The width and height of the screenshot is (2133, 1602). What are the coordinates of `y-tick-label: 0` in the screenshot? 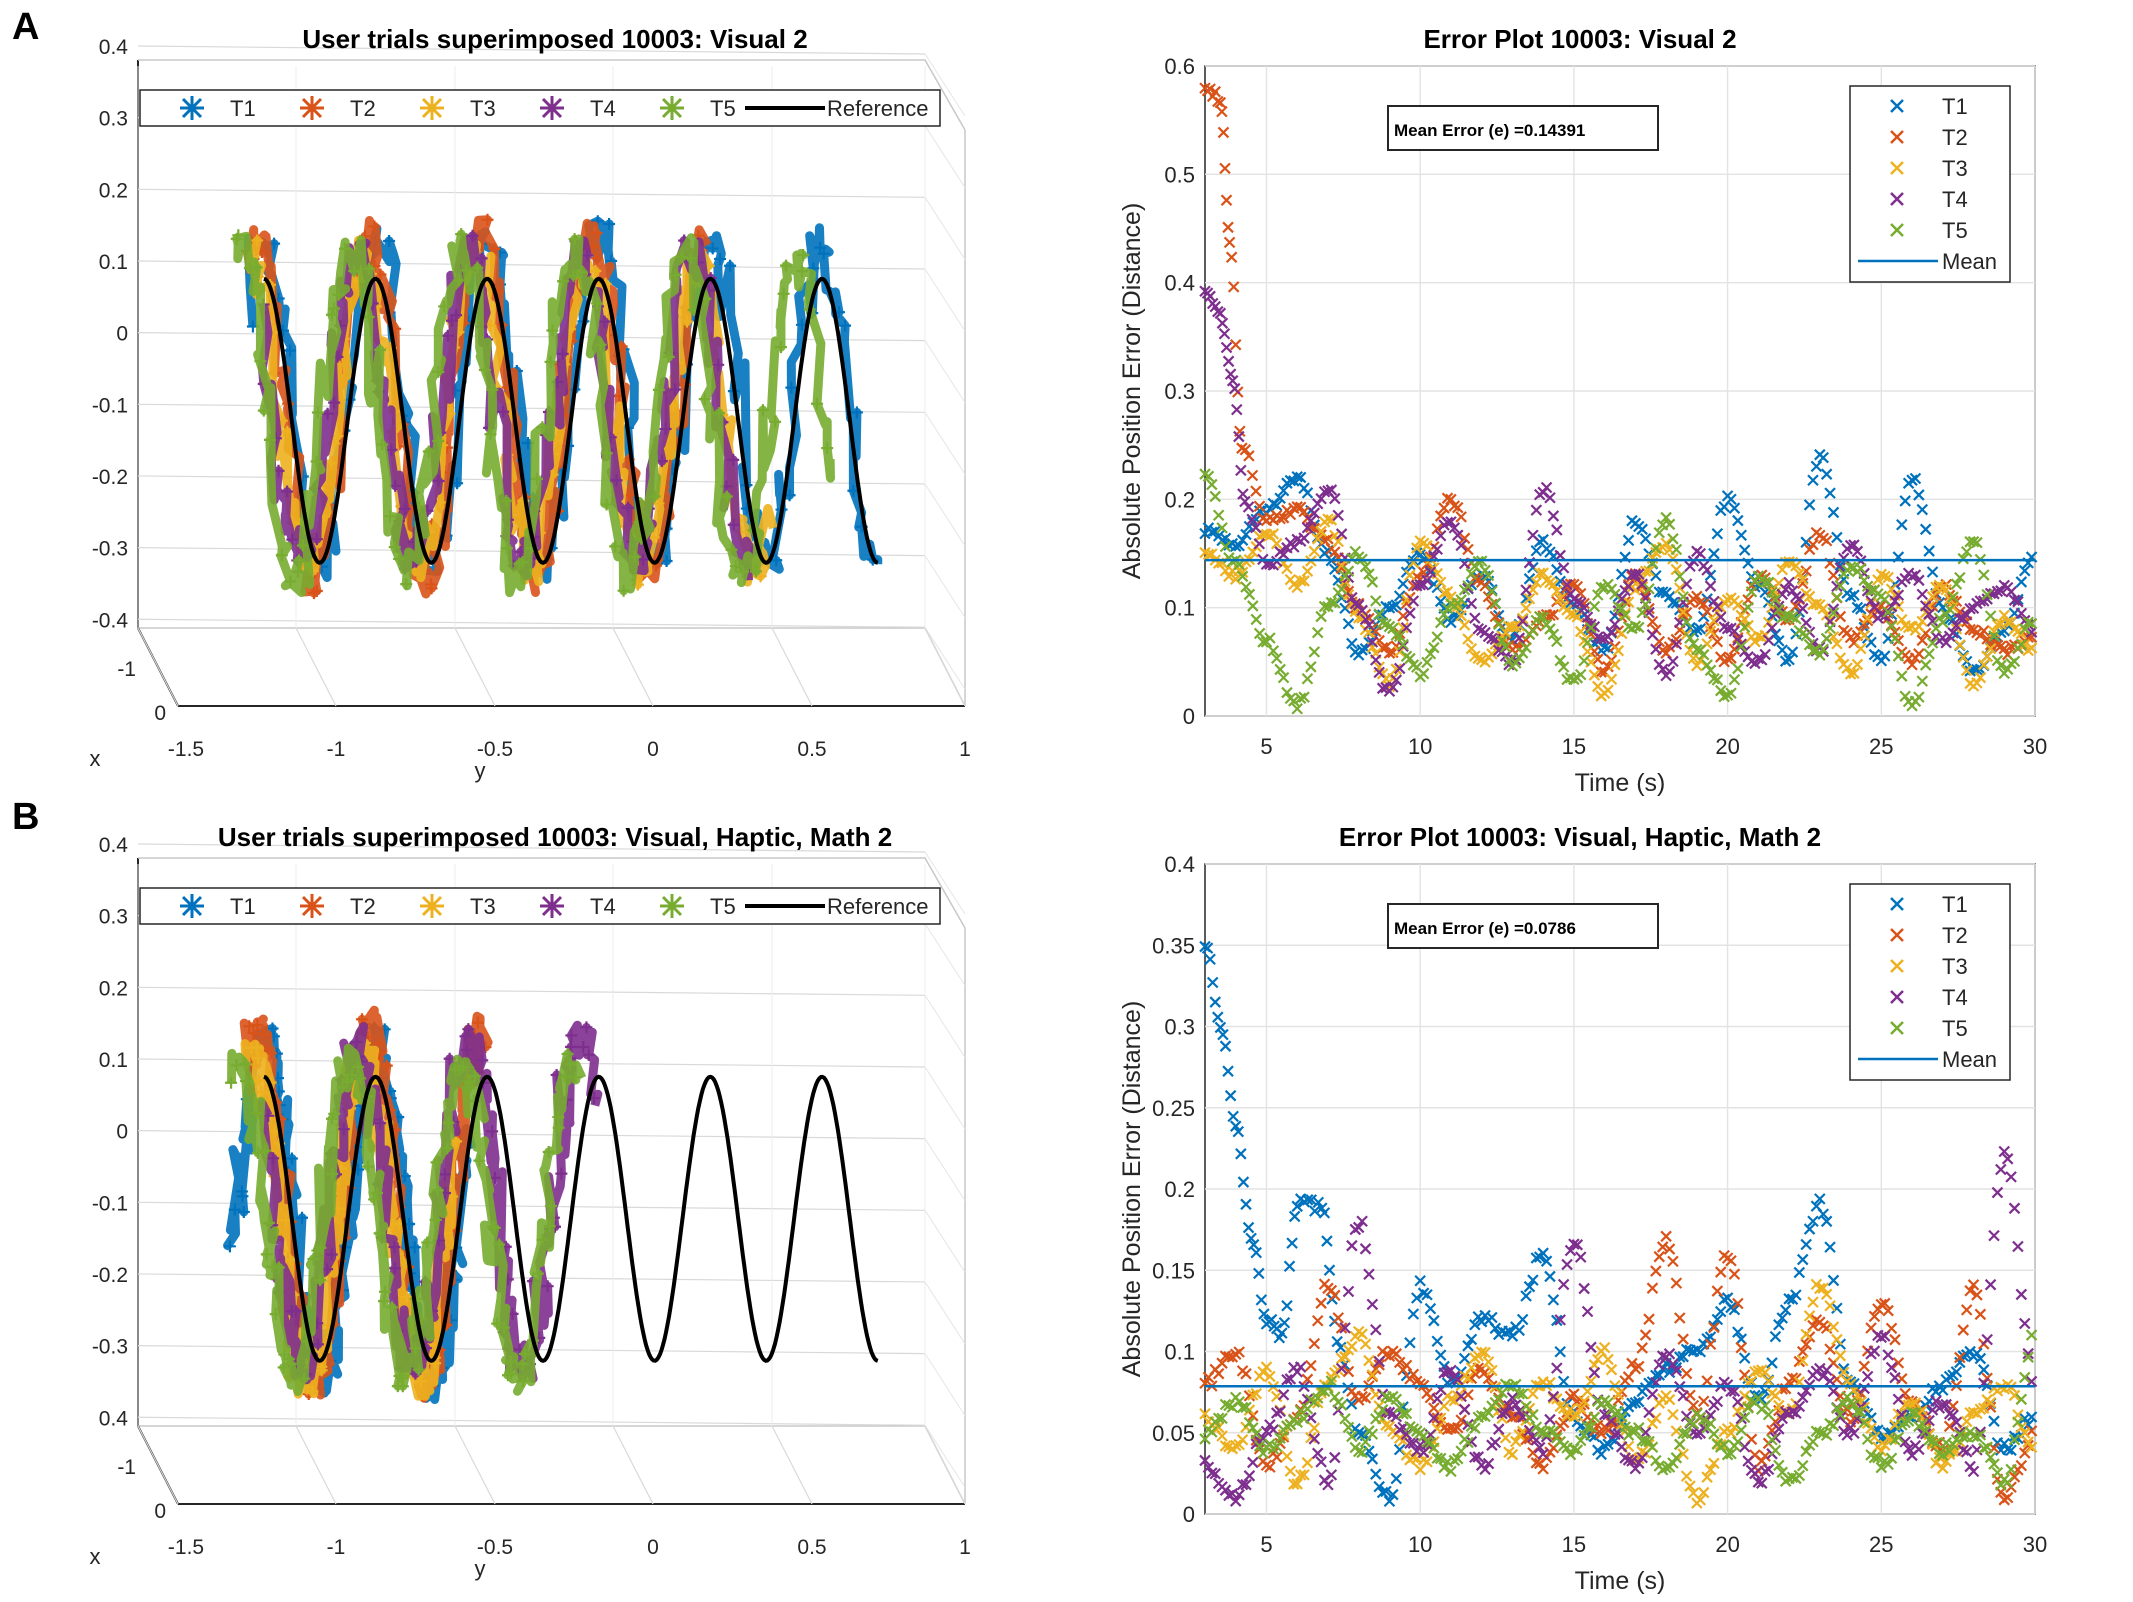 It's located at (1189, 1514).